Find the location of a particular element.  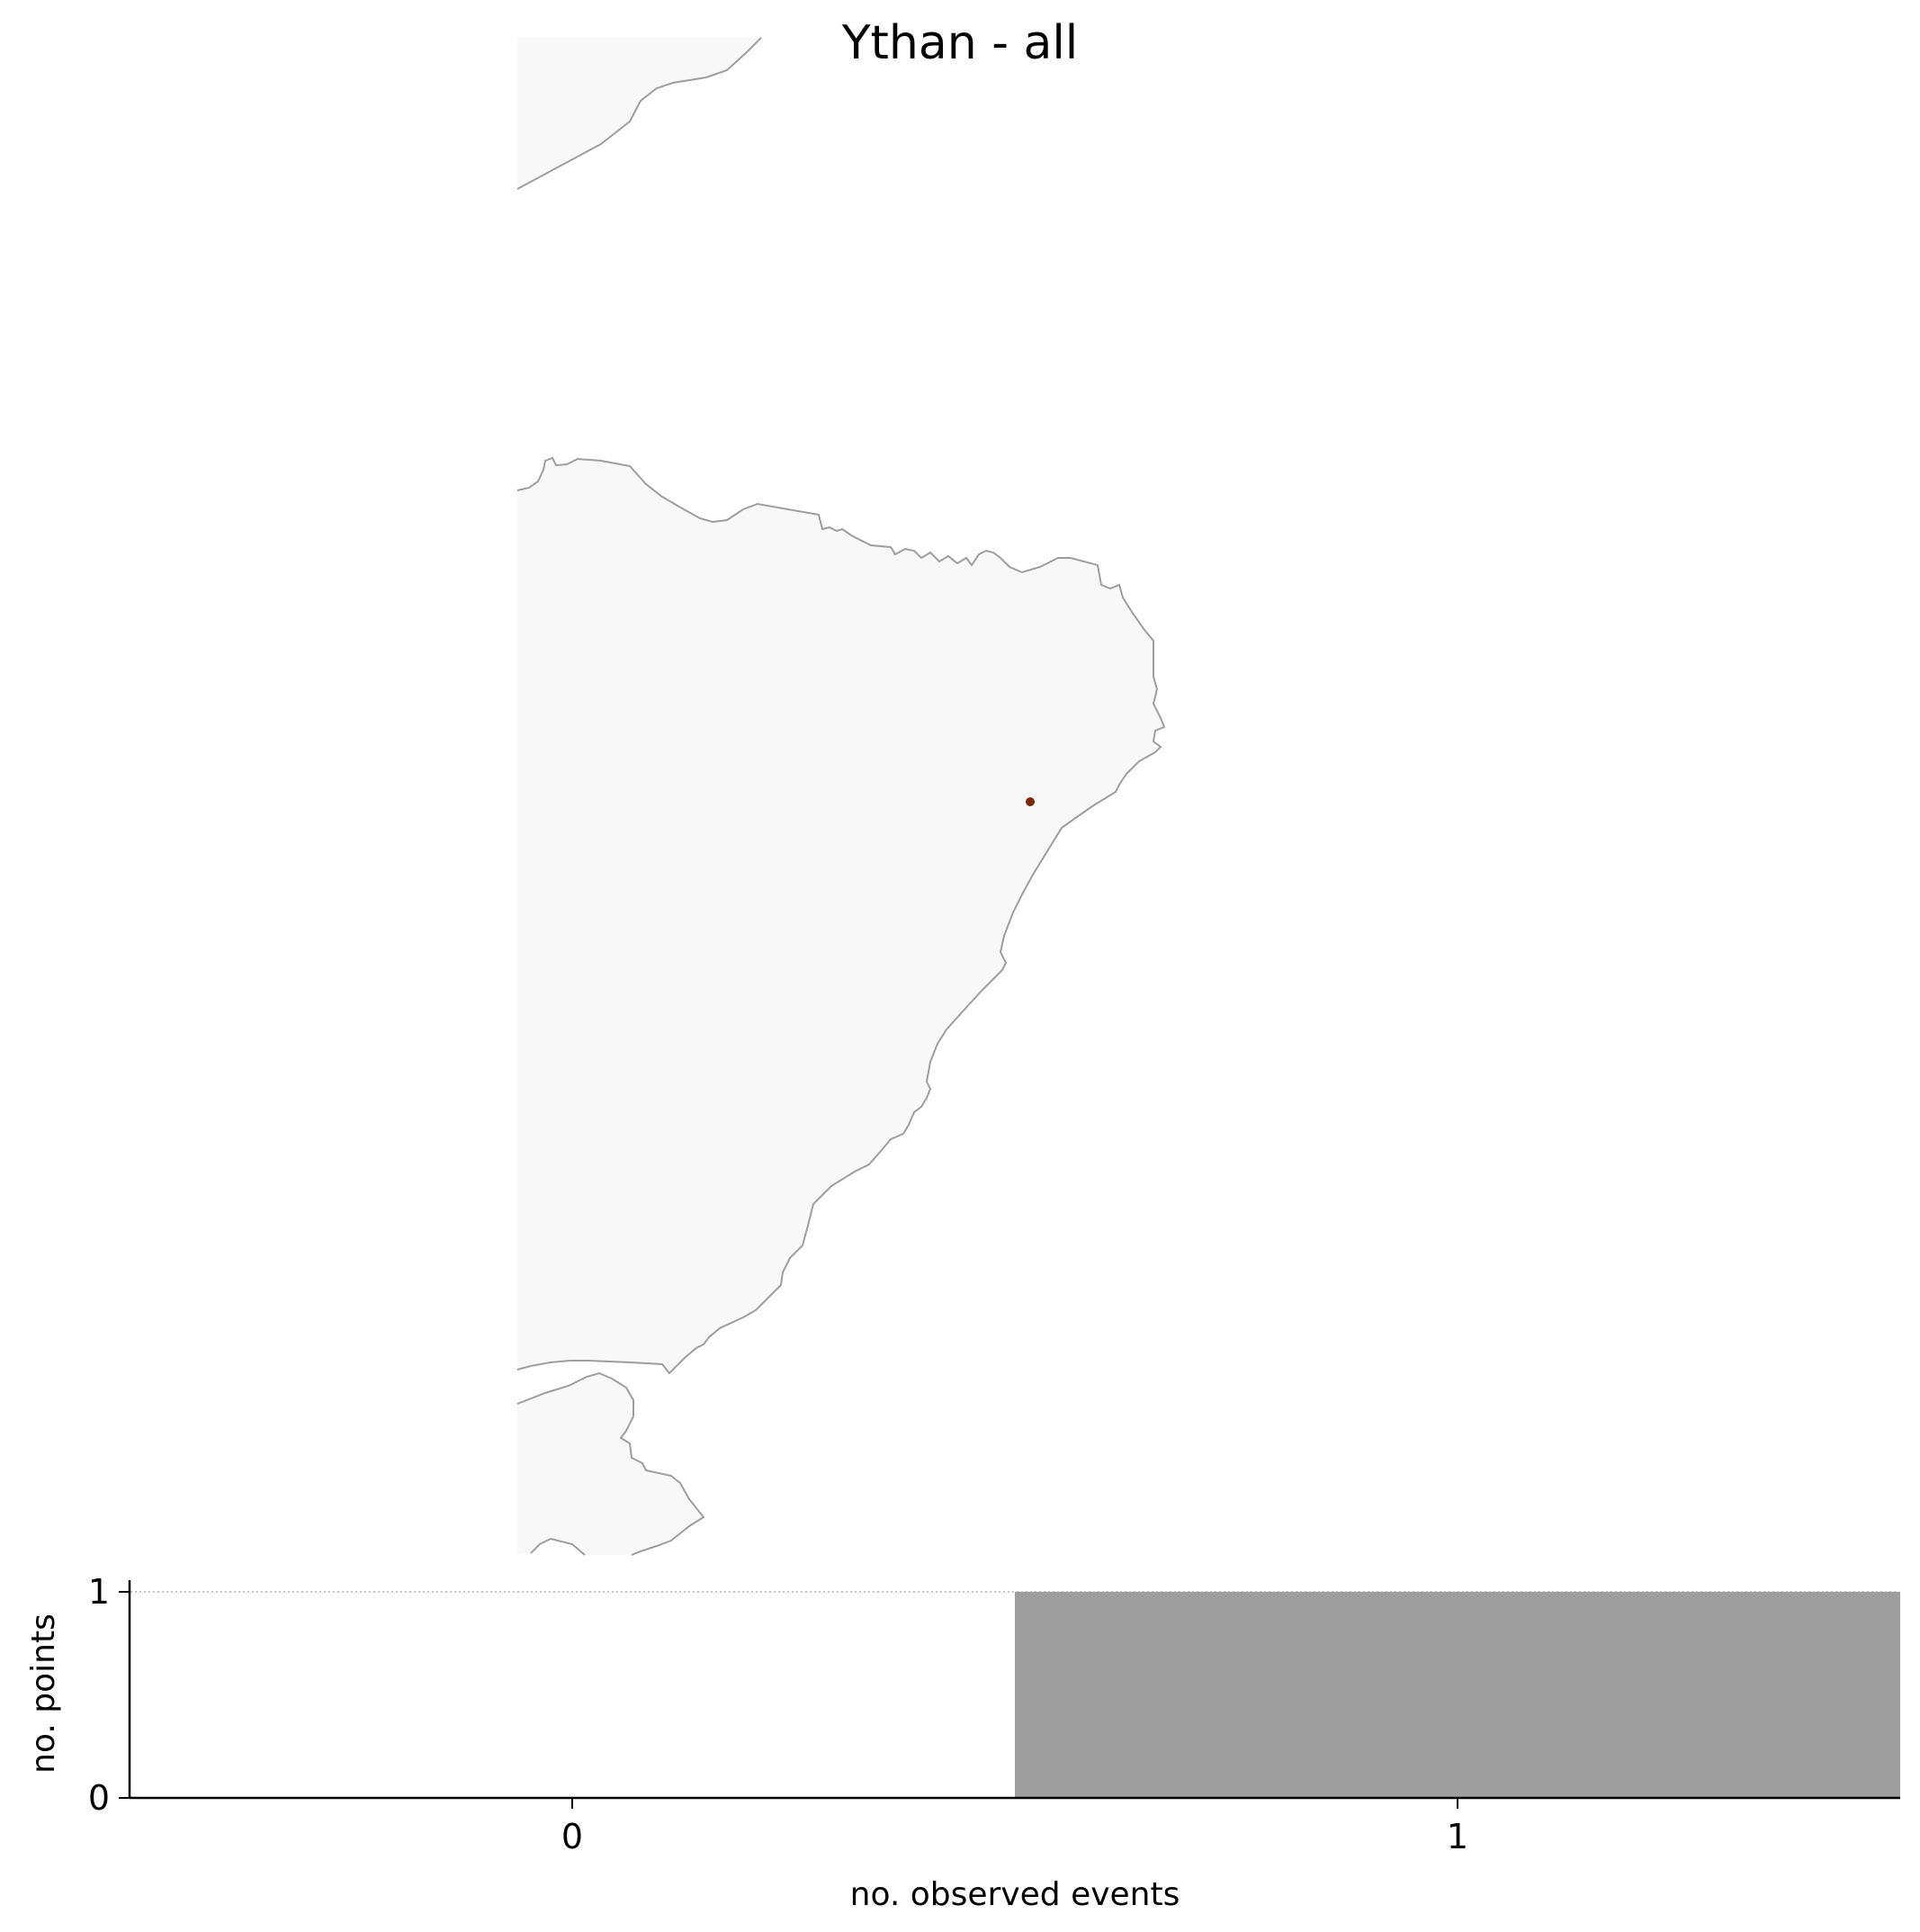

y-axis-label: no. points is located at coordinates (43, 1693).